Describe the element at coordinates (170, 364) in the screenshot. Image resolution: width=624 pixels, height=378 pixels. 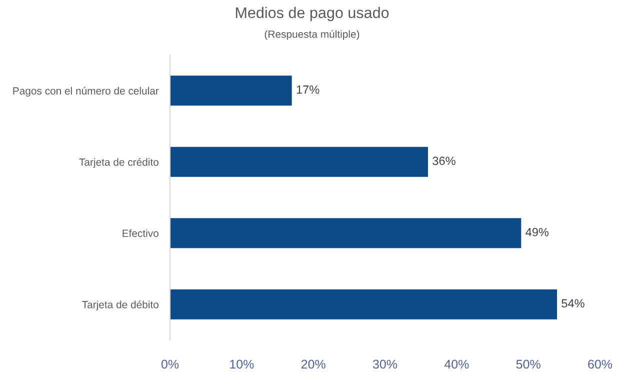
I see `x-tick-label: 0%` at that location.